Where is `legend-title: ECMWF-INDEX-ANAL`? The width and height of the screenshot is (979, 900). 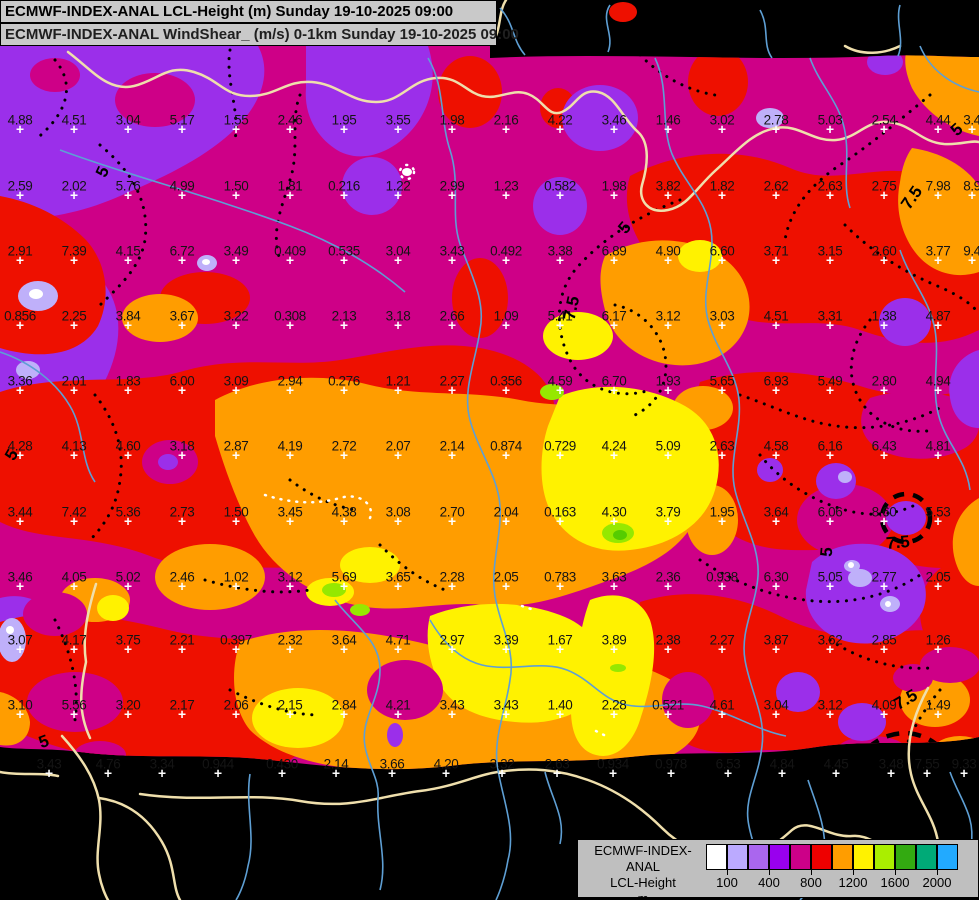
legend-title: ECMWF-INDEX-ANAL is located at coordinates (643, 858).